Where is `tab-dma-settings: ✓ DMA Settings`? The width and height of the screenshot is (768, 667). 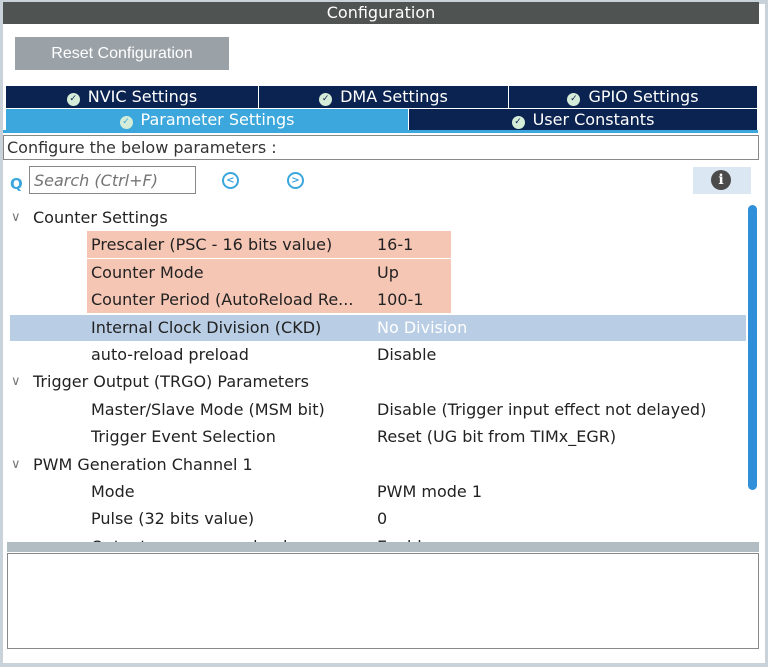 tab-dma-settings: ✓ DMA Settings is located at coordinates (384, 97).